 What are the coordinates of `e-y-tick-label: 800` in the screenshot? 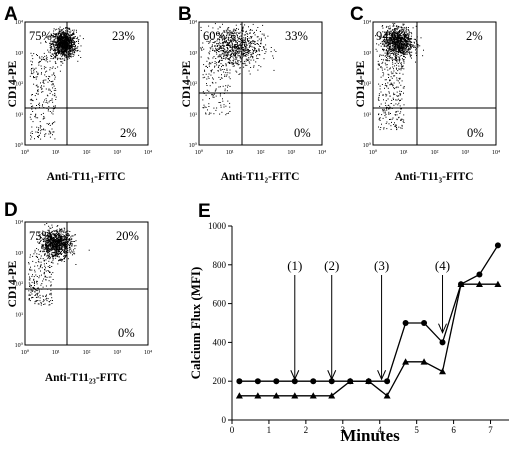 It's located at (220, 265).